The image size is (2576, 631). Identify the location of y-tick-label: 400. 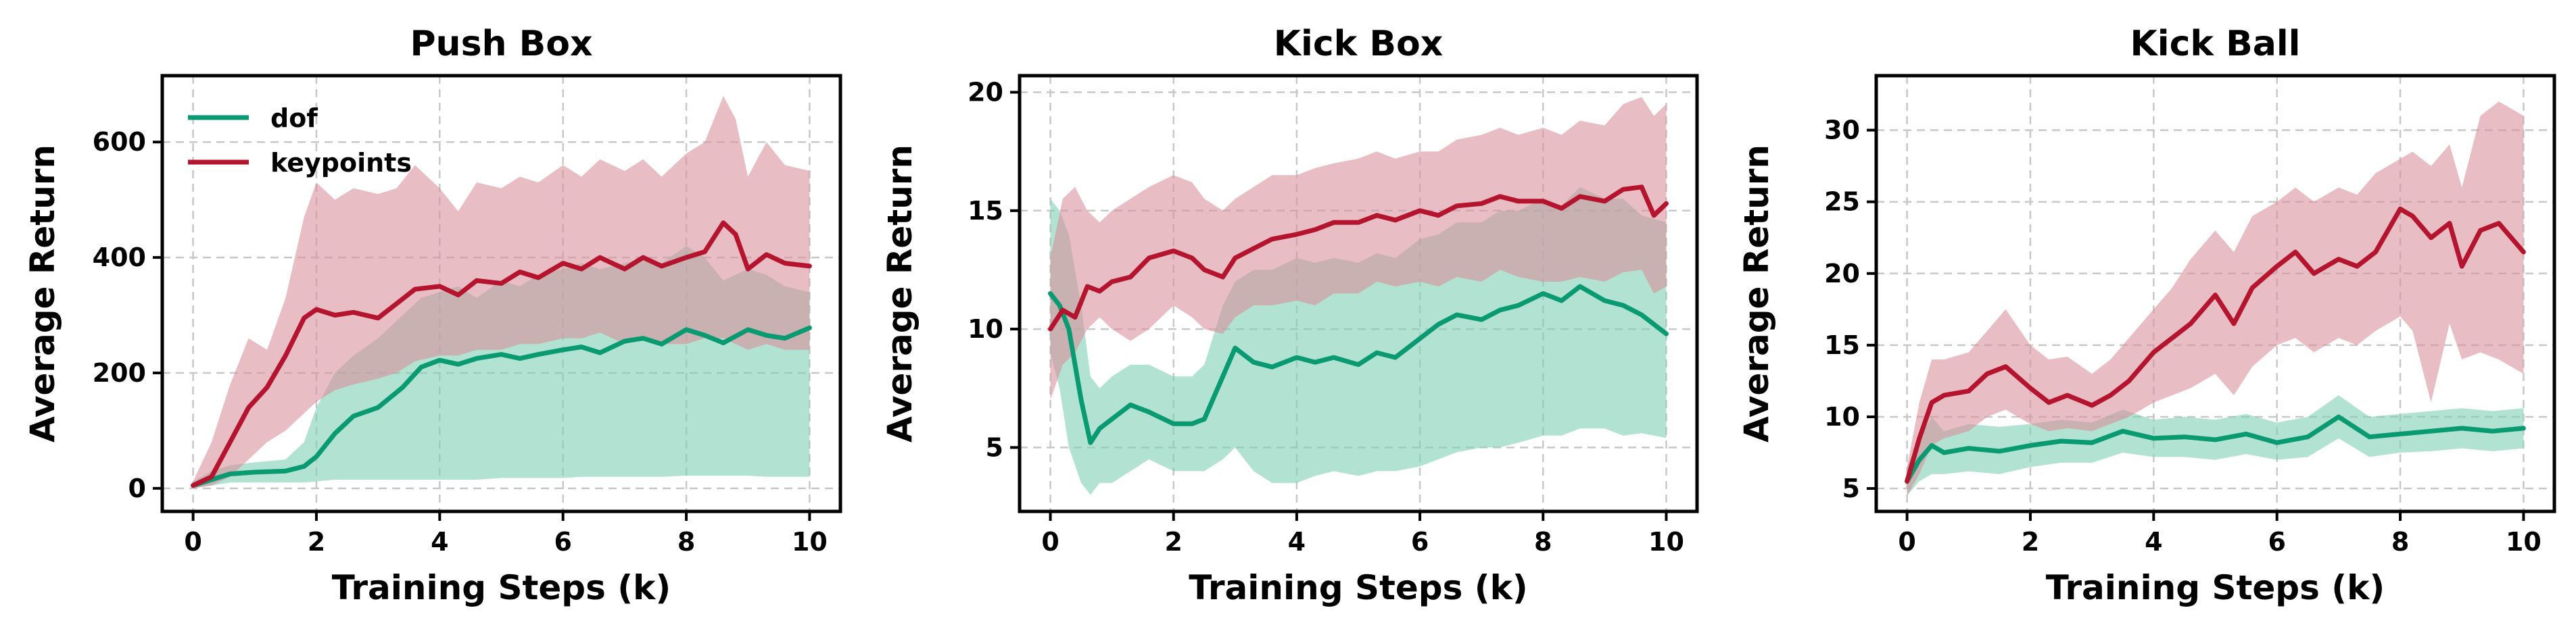
(119, 257).